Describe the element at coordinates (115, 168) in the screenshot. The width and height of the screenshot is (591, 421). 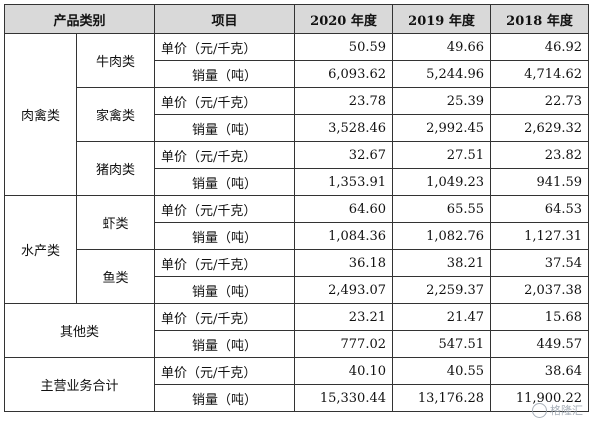
I see `sub-pork: 猪肉类` at that location.